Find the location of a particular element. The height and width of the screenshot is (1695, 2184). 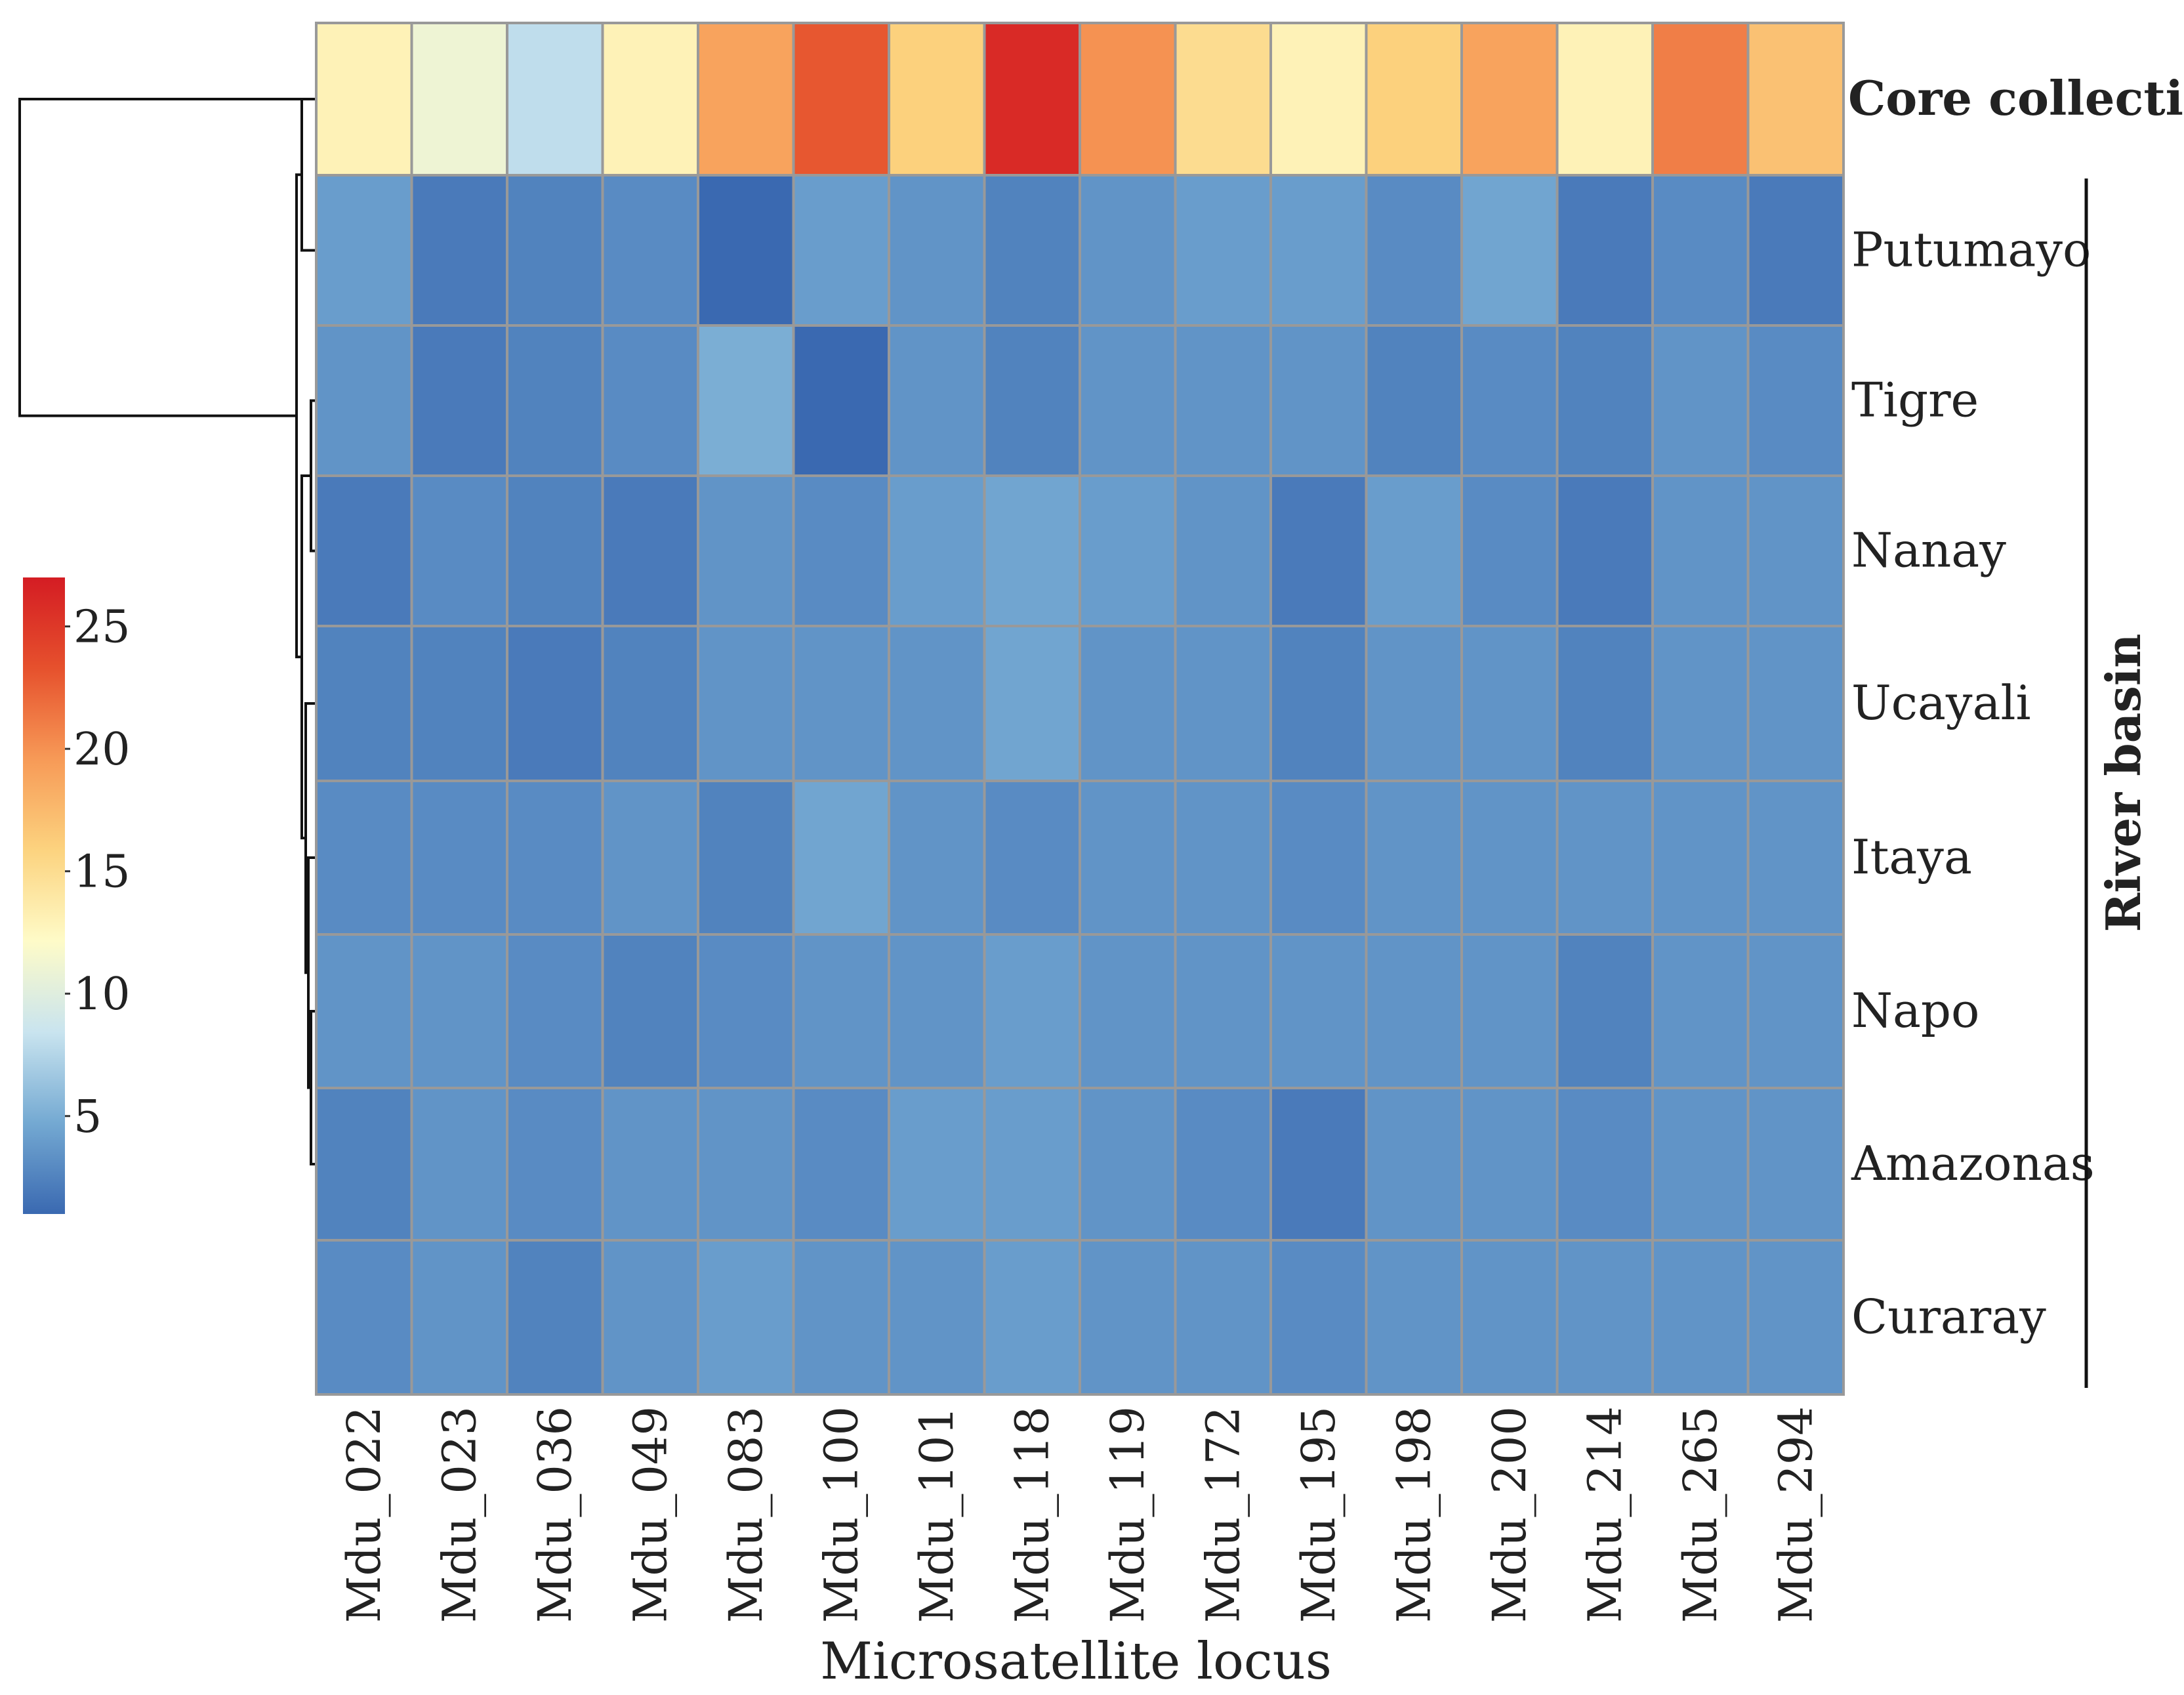

row-label: Amazonas is located at coordinates (1973, 1164).